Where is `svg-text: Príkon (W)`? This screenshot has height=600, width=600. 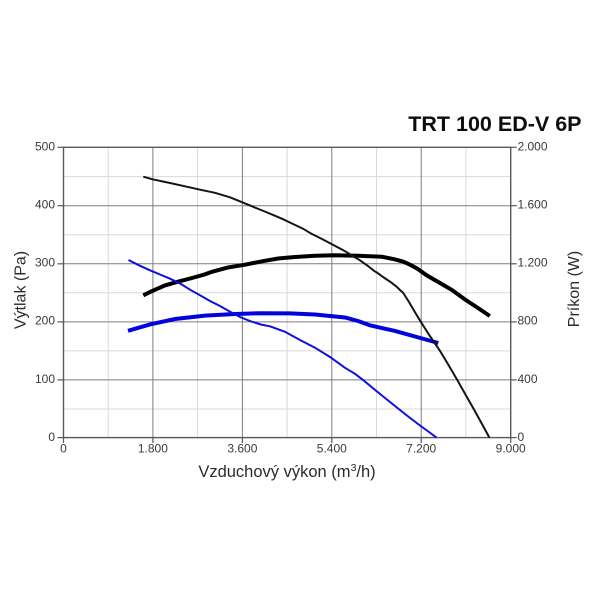
svg-text: Príkon (W) is located at coordinates (574, 289).